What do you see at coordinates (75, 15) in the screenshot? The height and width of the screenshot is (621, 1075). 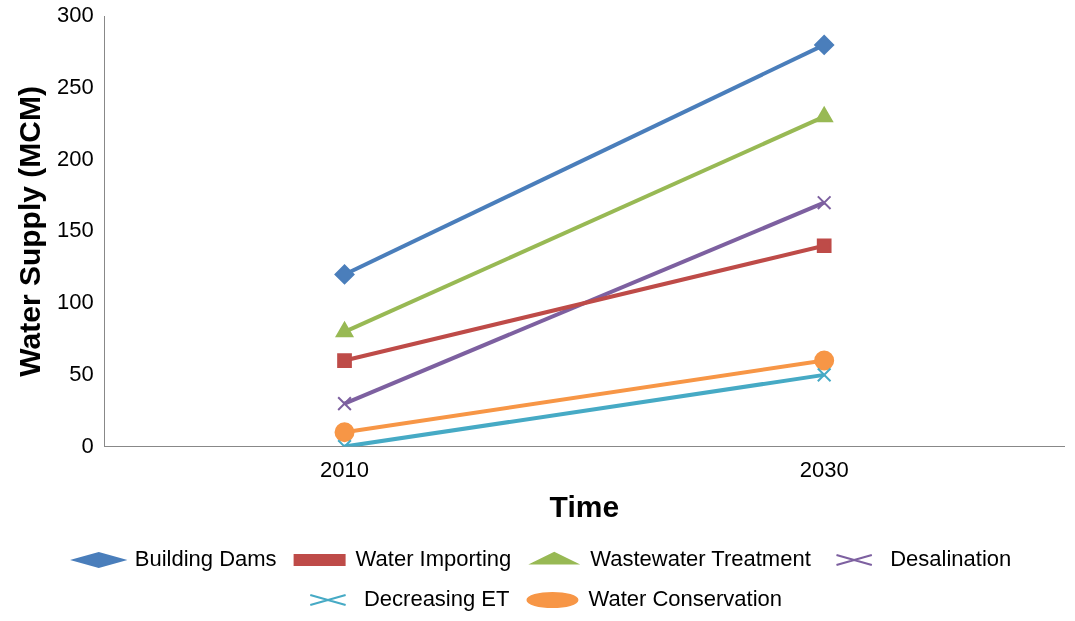 I see `y-tick-label: 300` at bounding box center [75, 15].